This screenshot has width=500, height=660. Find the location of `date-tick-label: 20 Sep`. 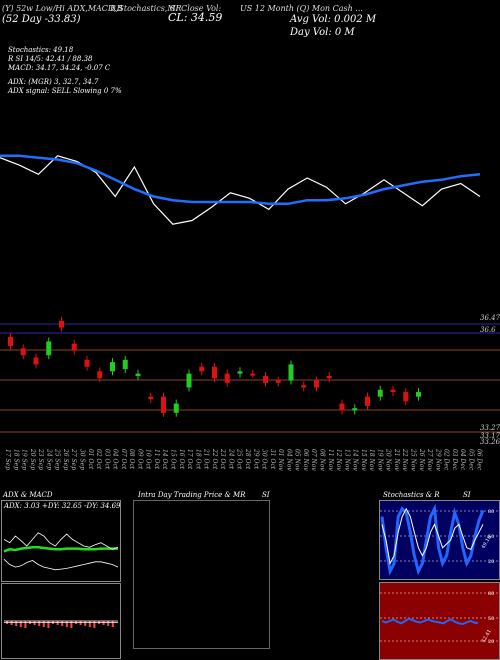

date-tick-label: 20 Sep is located at coordinates (32, 459).